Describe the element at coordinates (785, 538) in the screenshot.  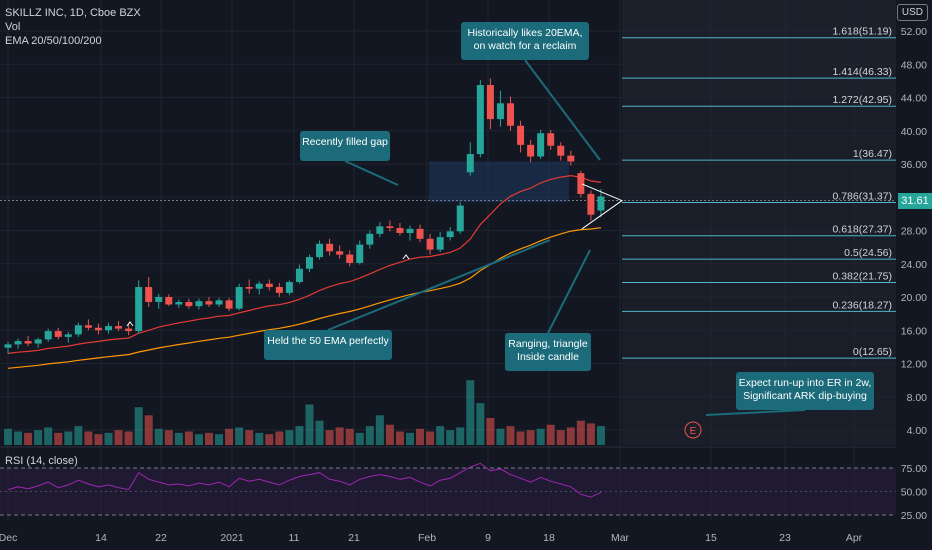
I see `x-tick-label: 23` at that location.